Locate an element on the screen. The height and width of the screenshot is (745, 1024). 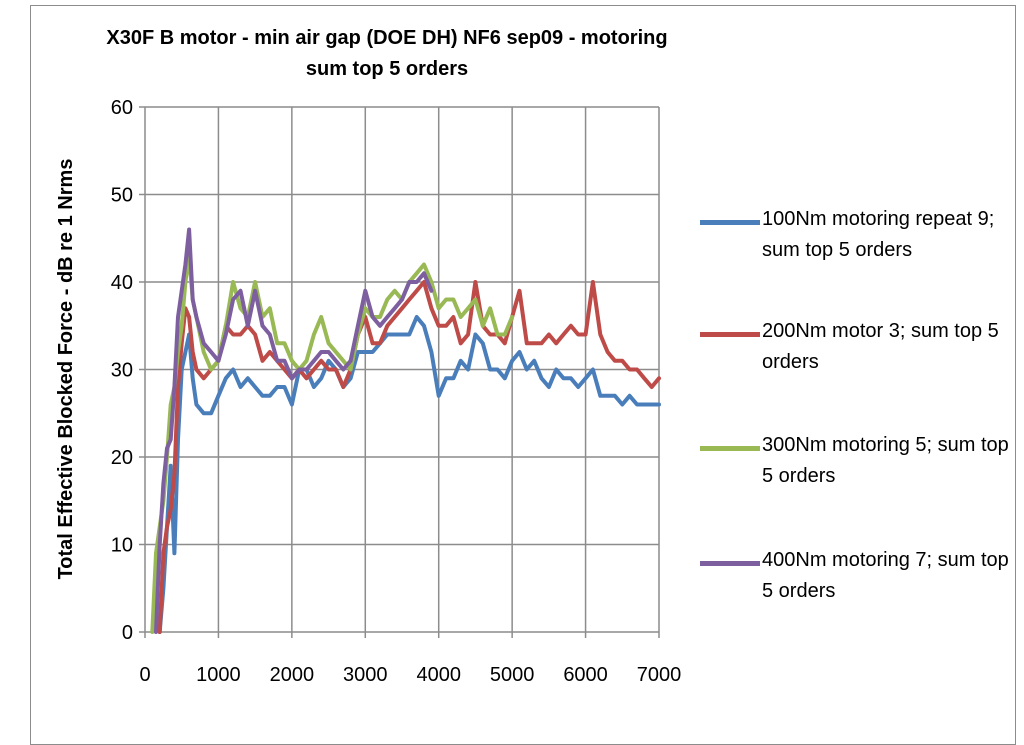
legend-label: 300Nm motoring 5; sum top 5 orders is located at coordinates (885, 460).